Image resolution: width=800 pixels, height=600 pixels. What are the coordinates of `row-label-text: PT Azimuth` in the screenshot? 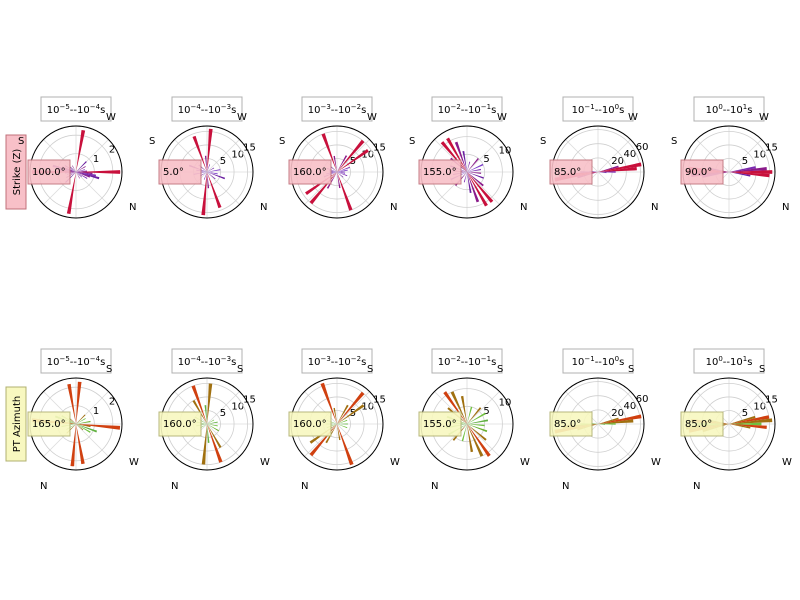 It's located at (17, 424).